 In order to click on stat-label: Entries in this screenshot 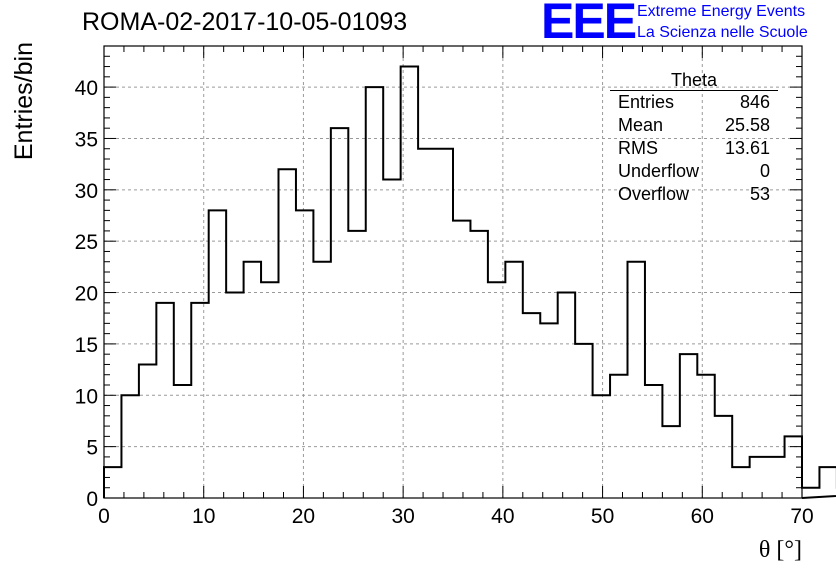, I will do `click(646, 102)`.